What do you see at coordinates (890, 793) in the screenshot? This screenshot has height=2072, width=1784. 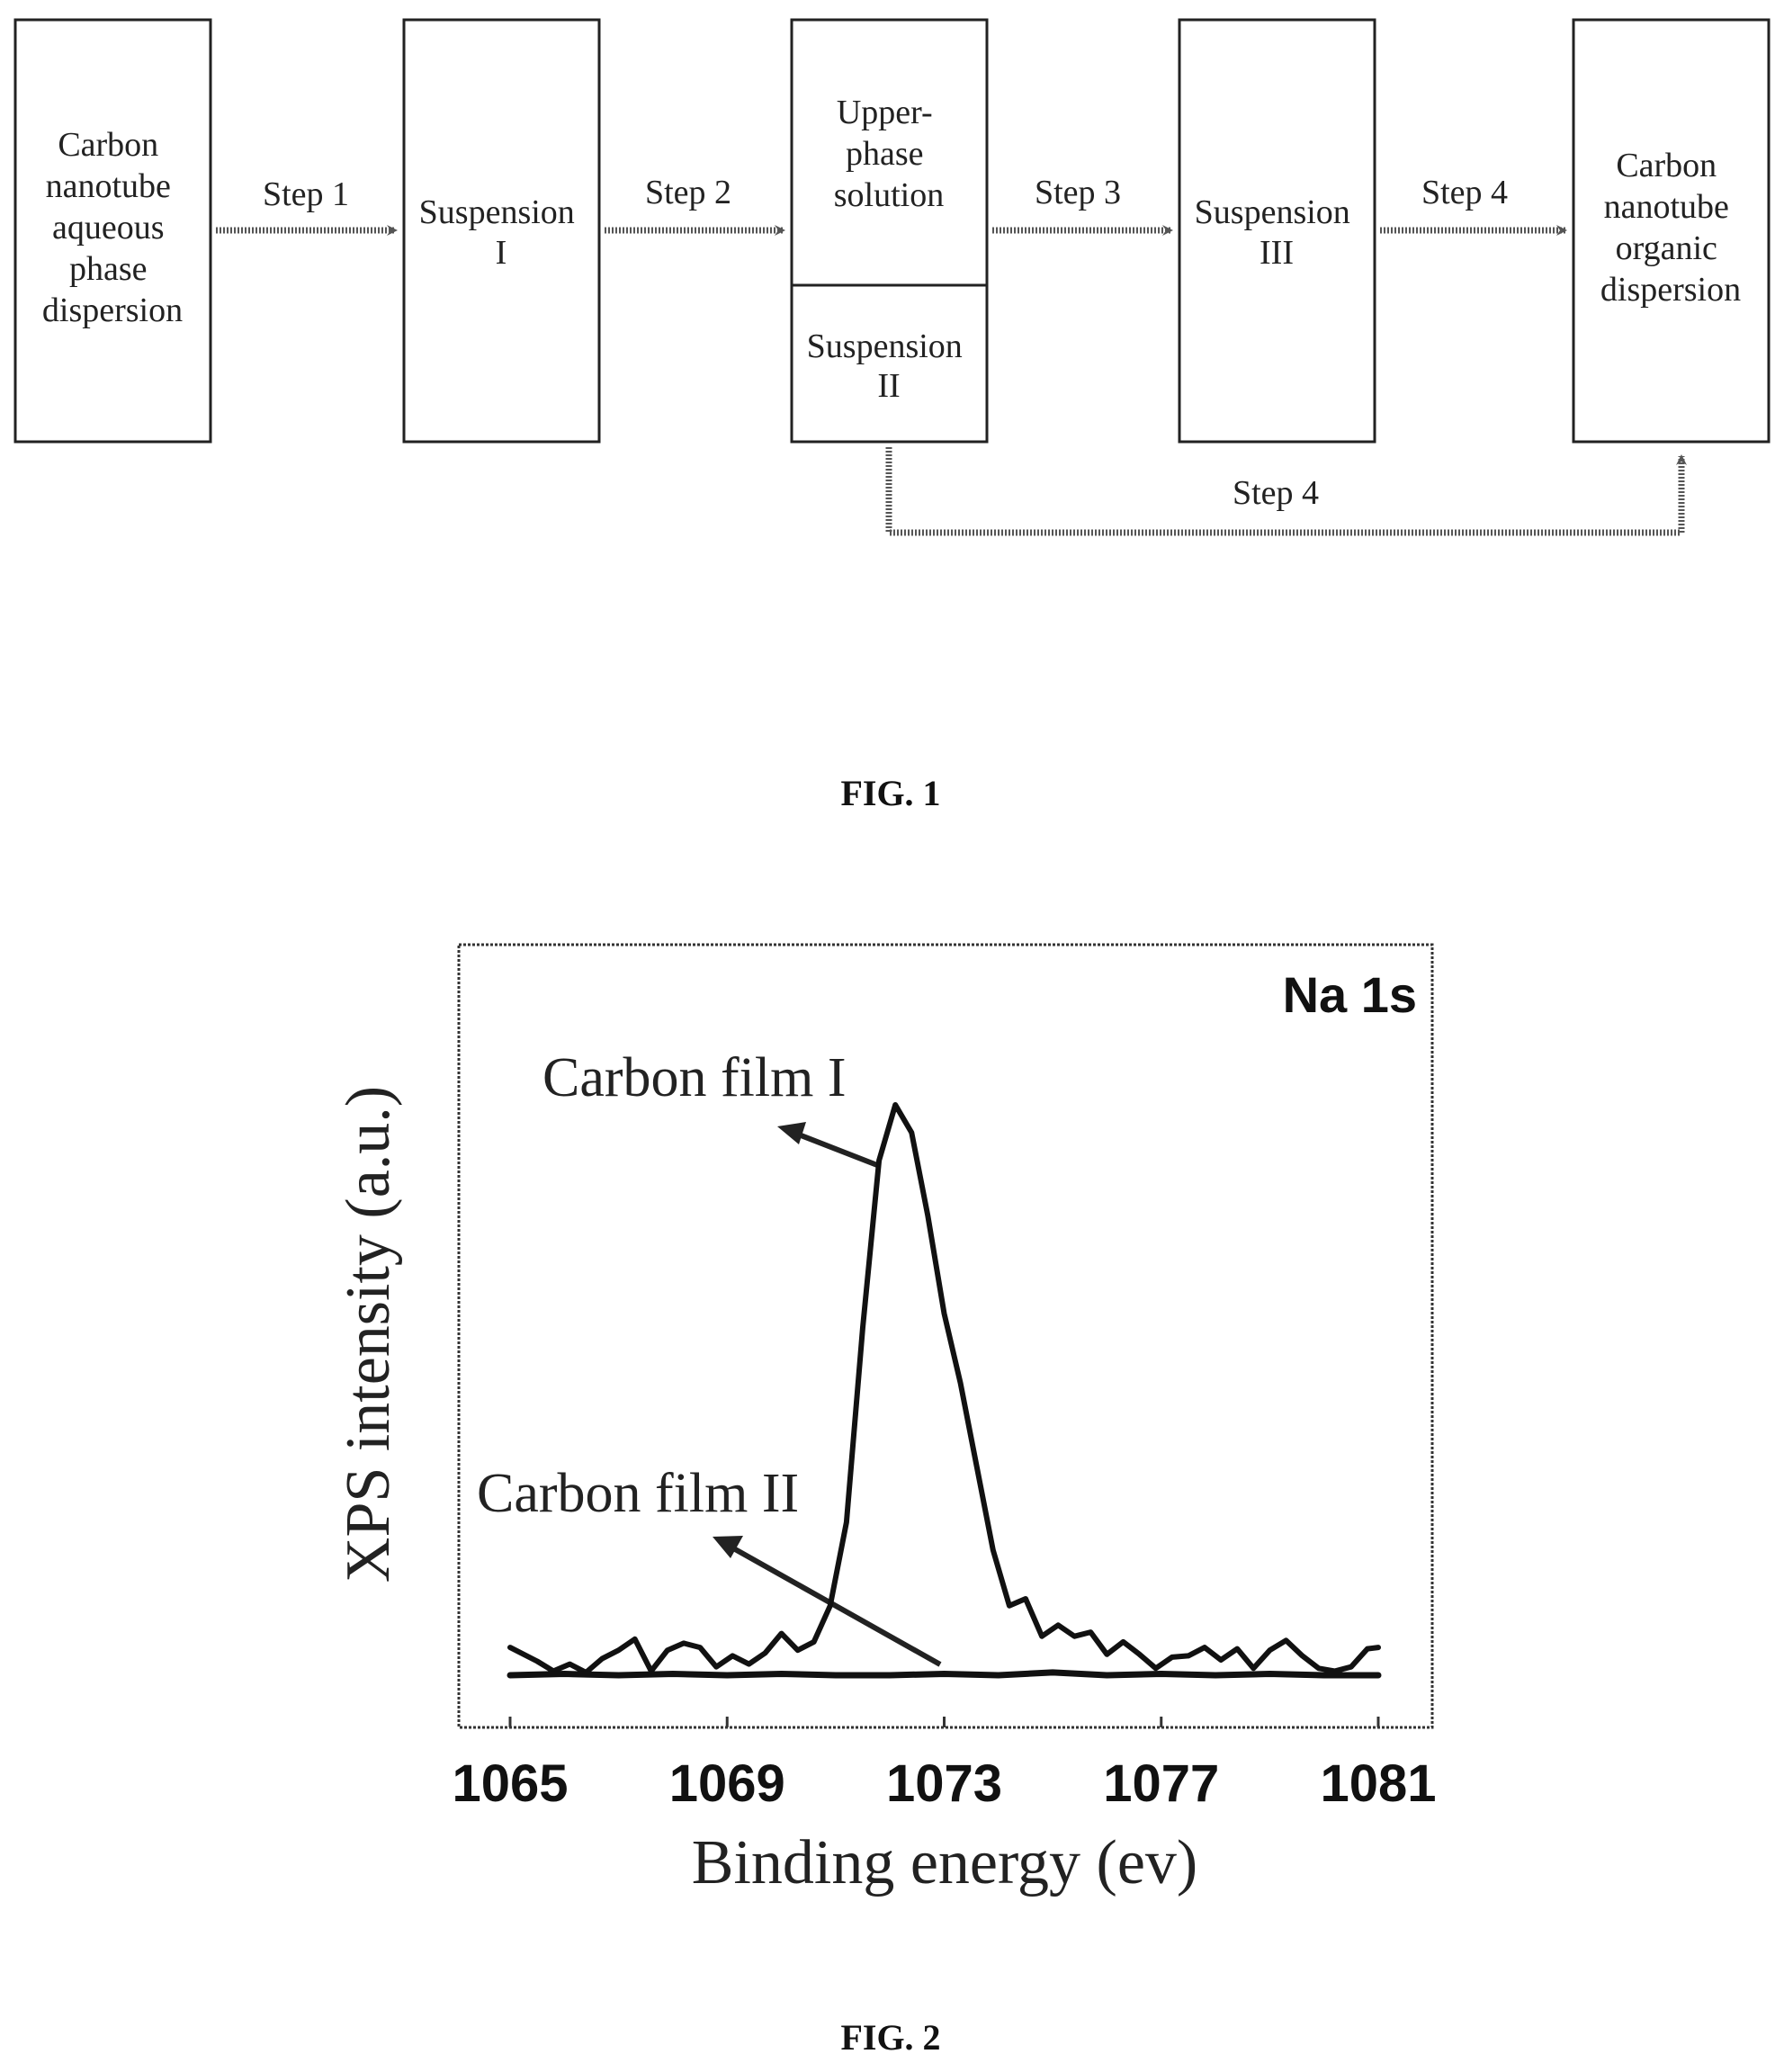 I see `figure-1-caption: FIG. 1` at bounding box center [890, 793].